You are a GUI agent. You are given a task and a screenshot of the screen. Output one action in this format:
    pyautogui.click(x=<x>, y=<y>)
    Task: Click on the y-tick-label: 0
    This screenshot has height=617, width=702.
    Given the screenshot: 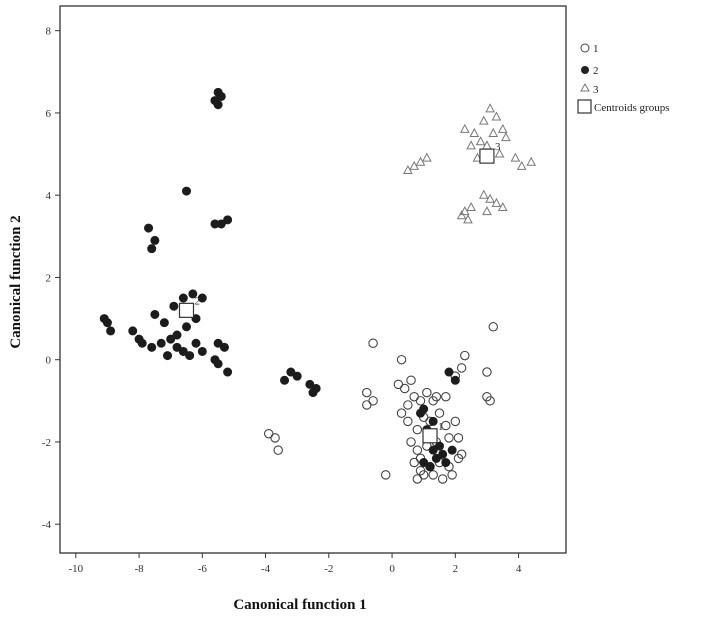 What is the action you would take?
    pyautogui.click(x=49, y=361)
    